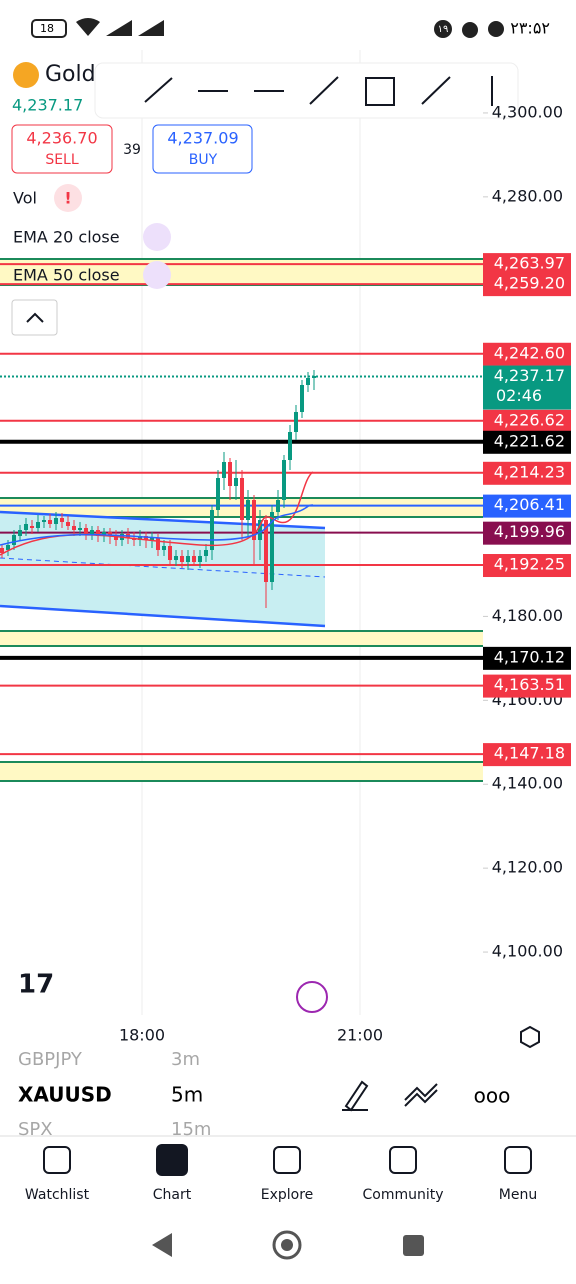 The height and width of the screenshot is (1284, 576). What do you see at coordinates (202, 149) in the screenshot?
I see `buy-button` at bounding box center [202, 149].